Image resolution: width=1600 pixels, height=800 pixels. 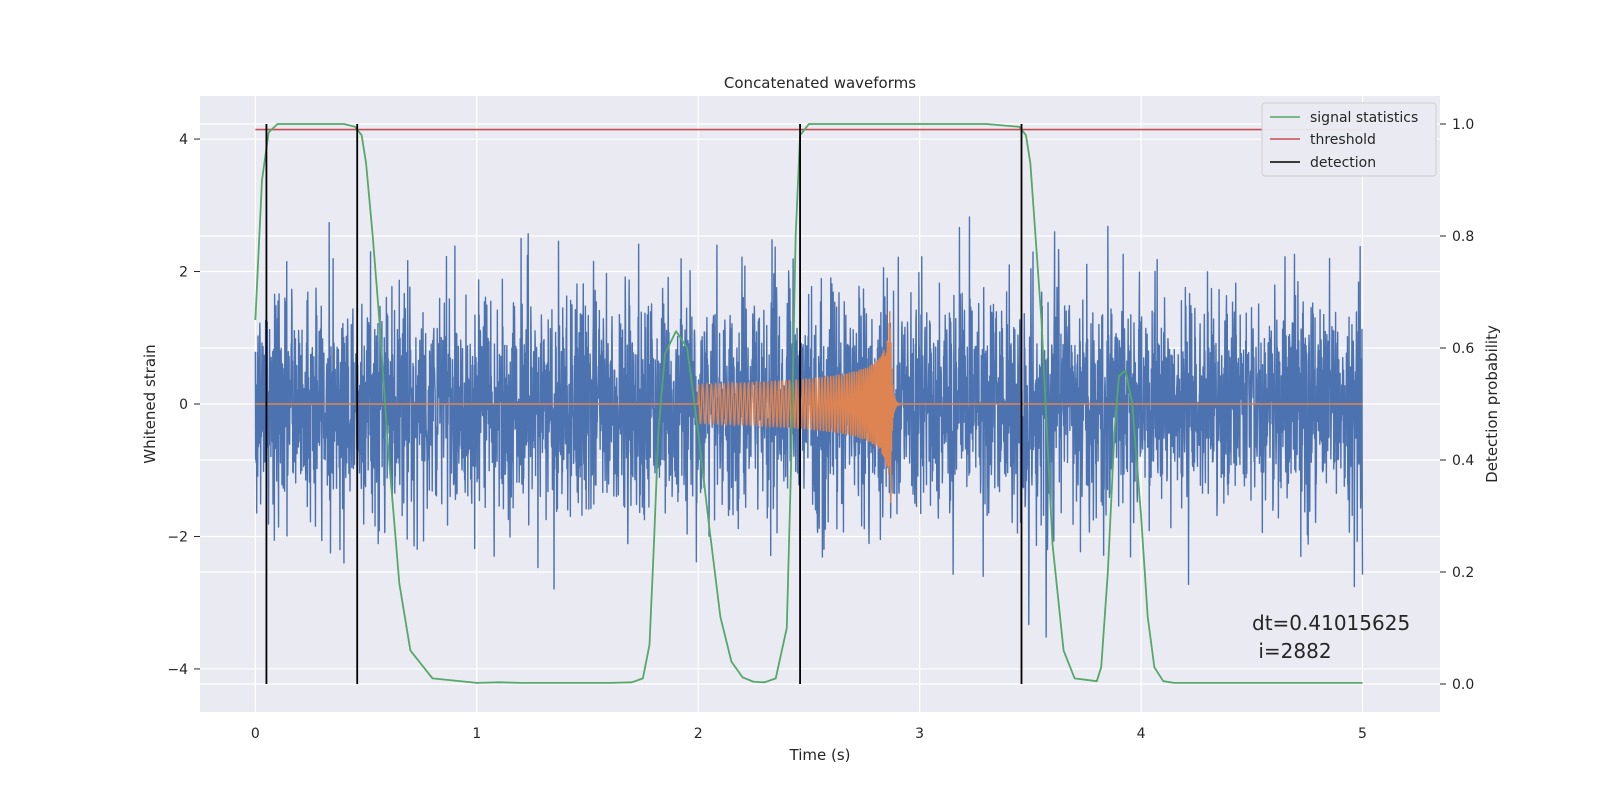 I want to click on x-tick-label: 0, so click(x=255, y=734).